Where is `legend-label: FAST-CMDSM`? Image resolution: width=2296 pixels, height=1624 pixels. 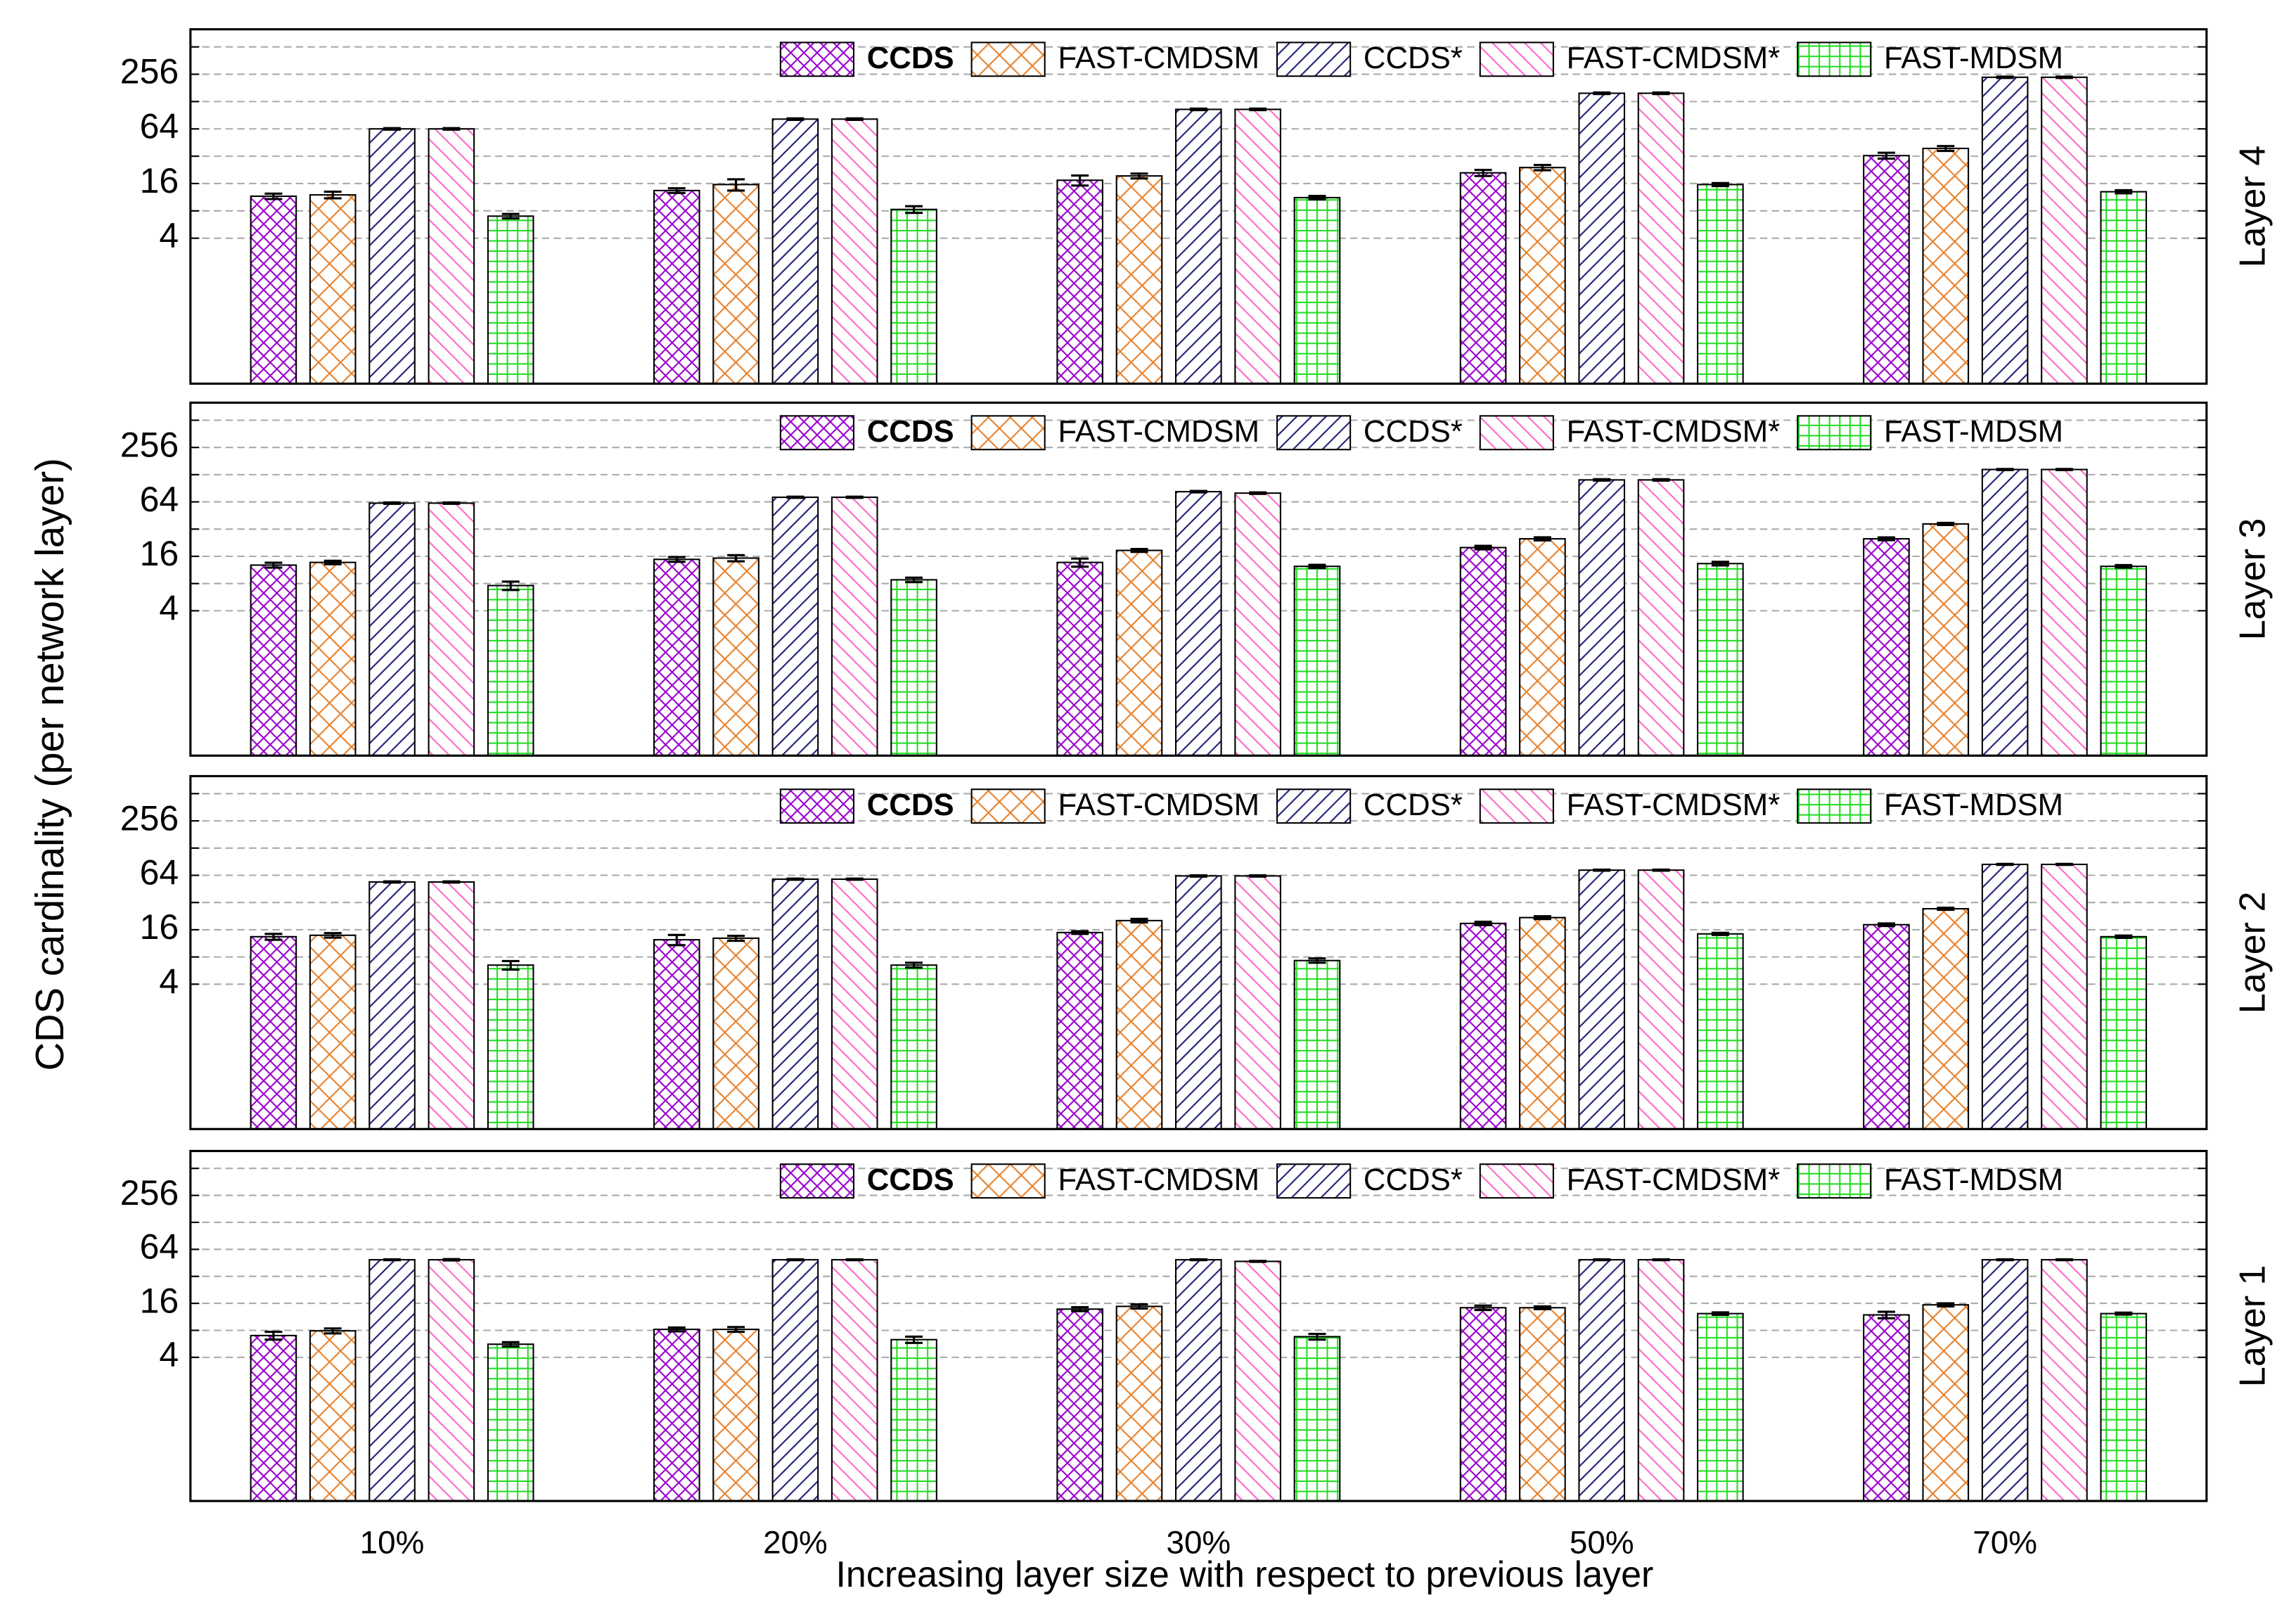 legend-label: FAST-CMDSM is located at coordinates (1158, 1180).